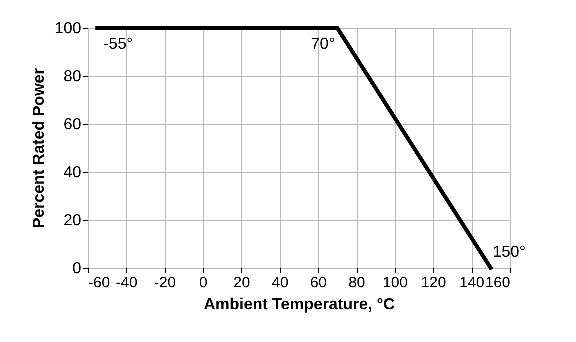 Image resolution: width=576 pixels, height=342 pixels. What do you see at coordinates (73, 125) in the screenshot?
I see `y-tick-label: 60` at bounding box center [73, 125].